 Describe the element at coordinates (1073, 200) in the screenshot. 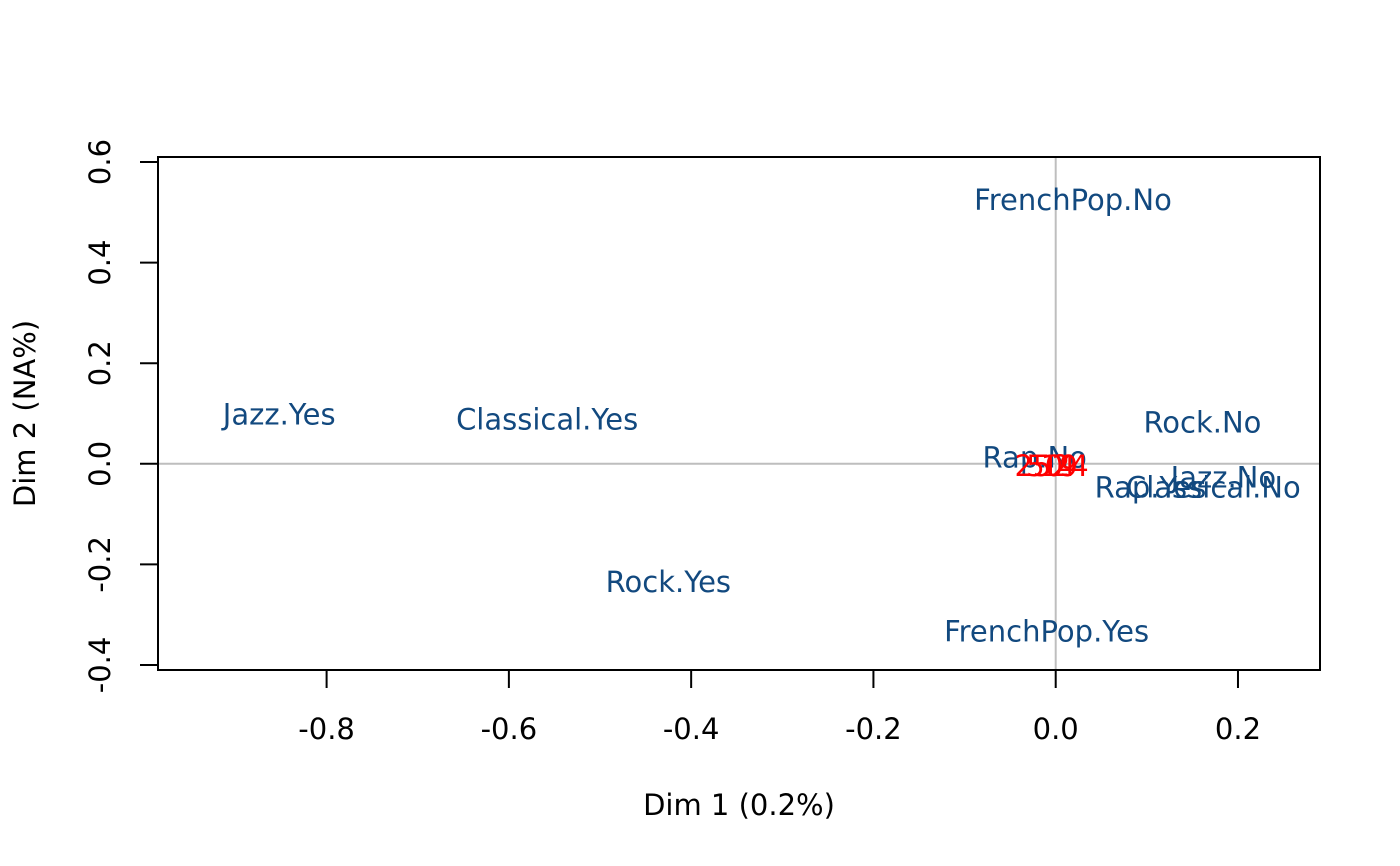

I see `category-point-label: FrenchPop.No` at that location.